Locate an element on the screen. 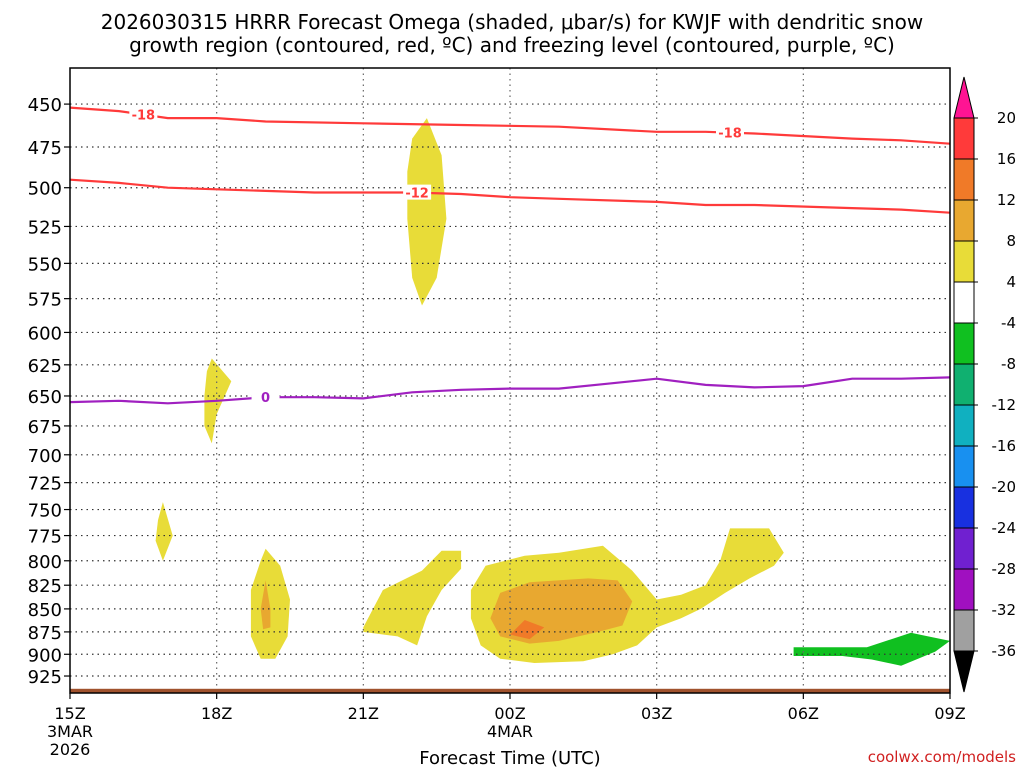  colorbar-label-12: -32 is located at coordinates (1004, 610).